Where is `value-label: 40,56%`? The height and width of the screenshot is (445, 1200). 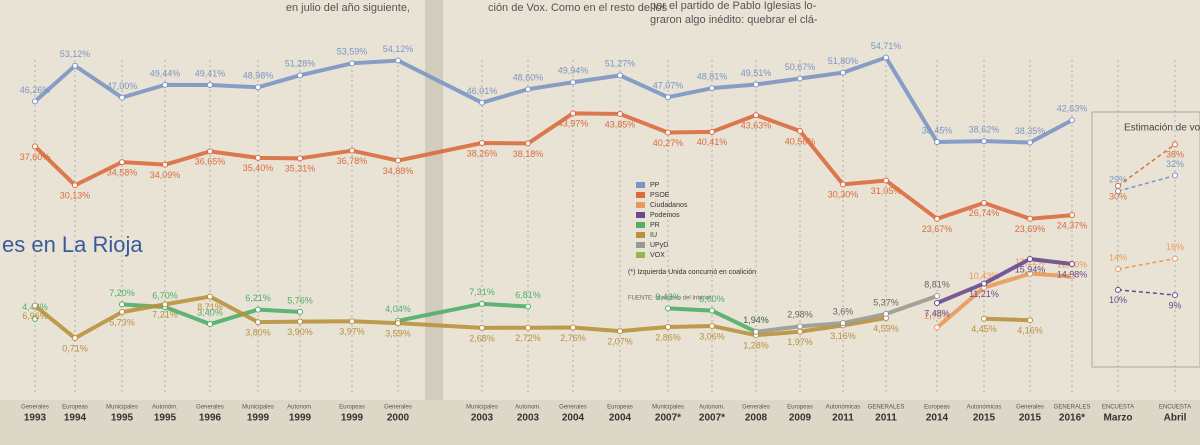
value-label: 40,56% is located at coordinates (800, 141).